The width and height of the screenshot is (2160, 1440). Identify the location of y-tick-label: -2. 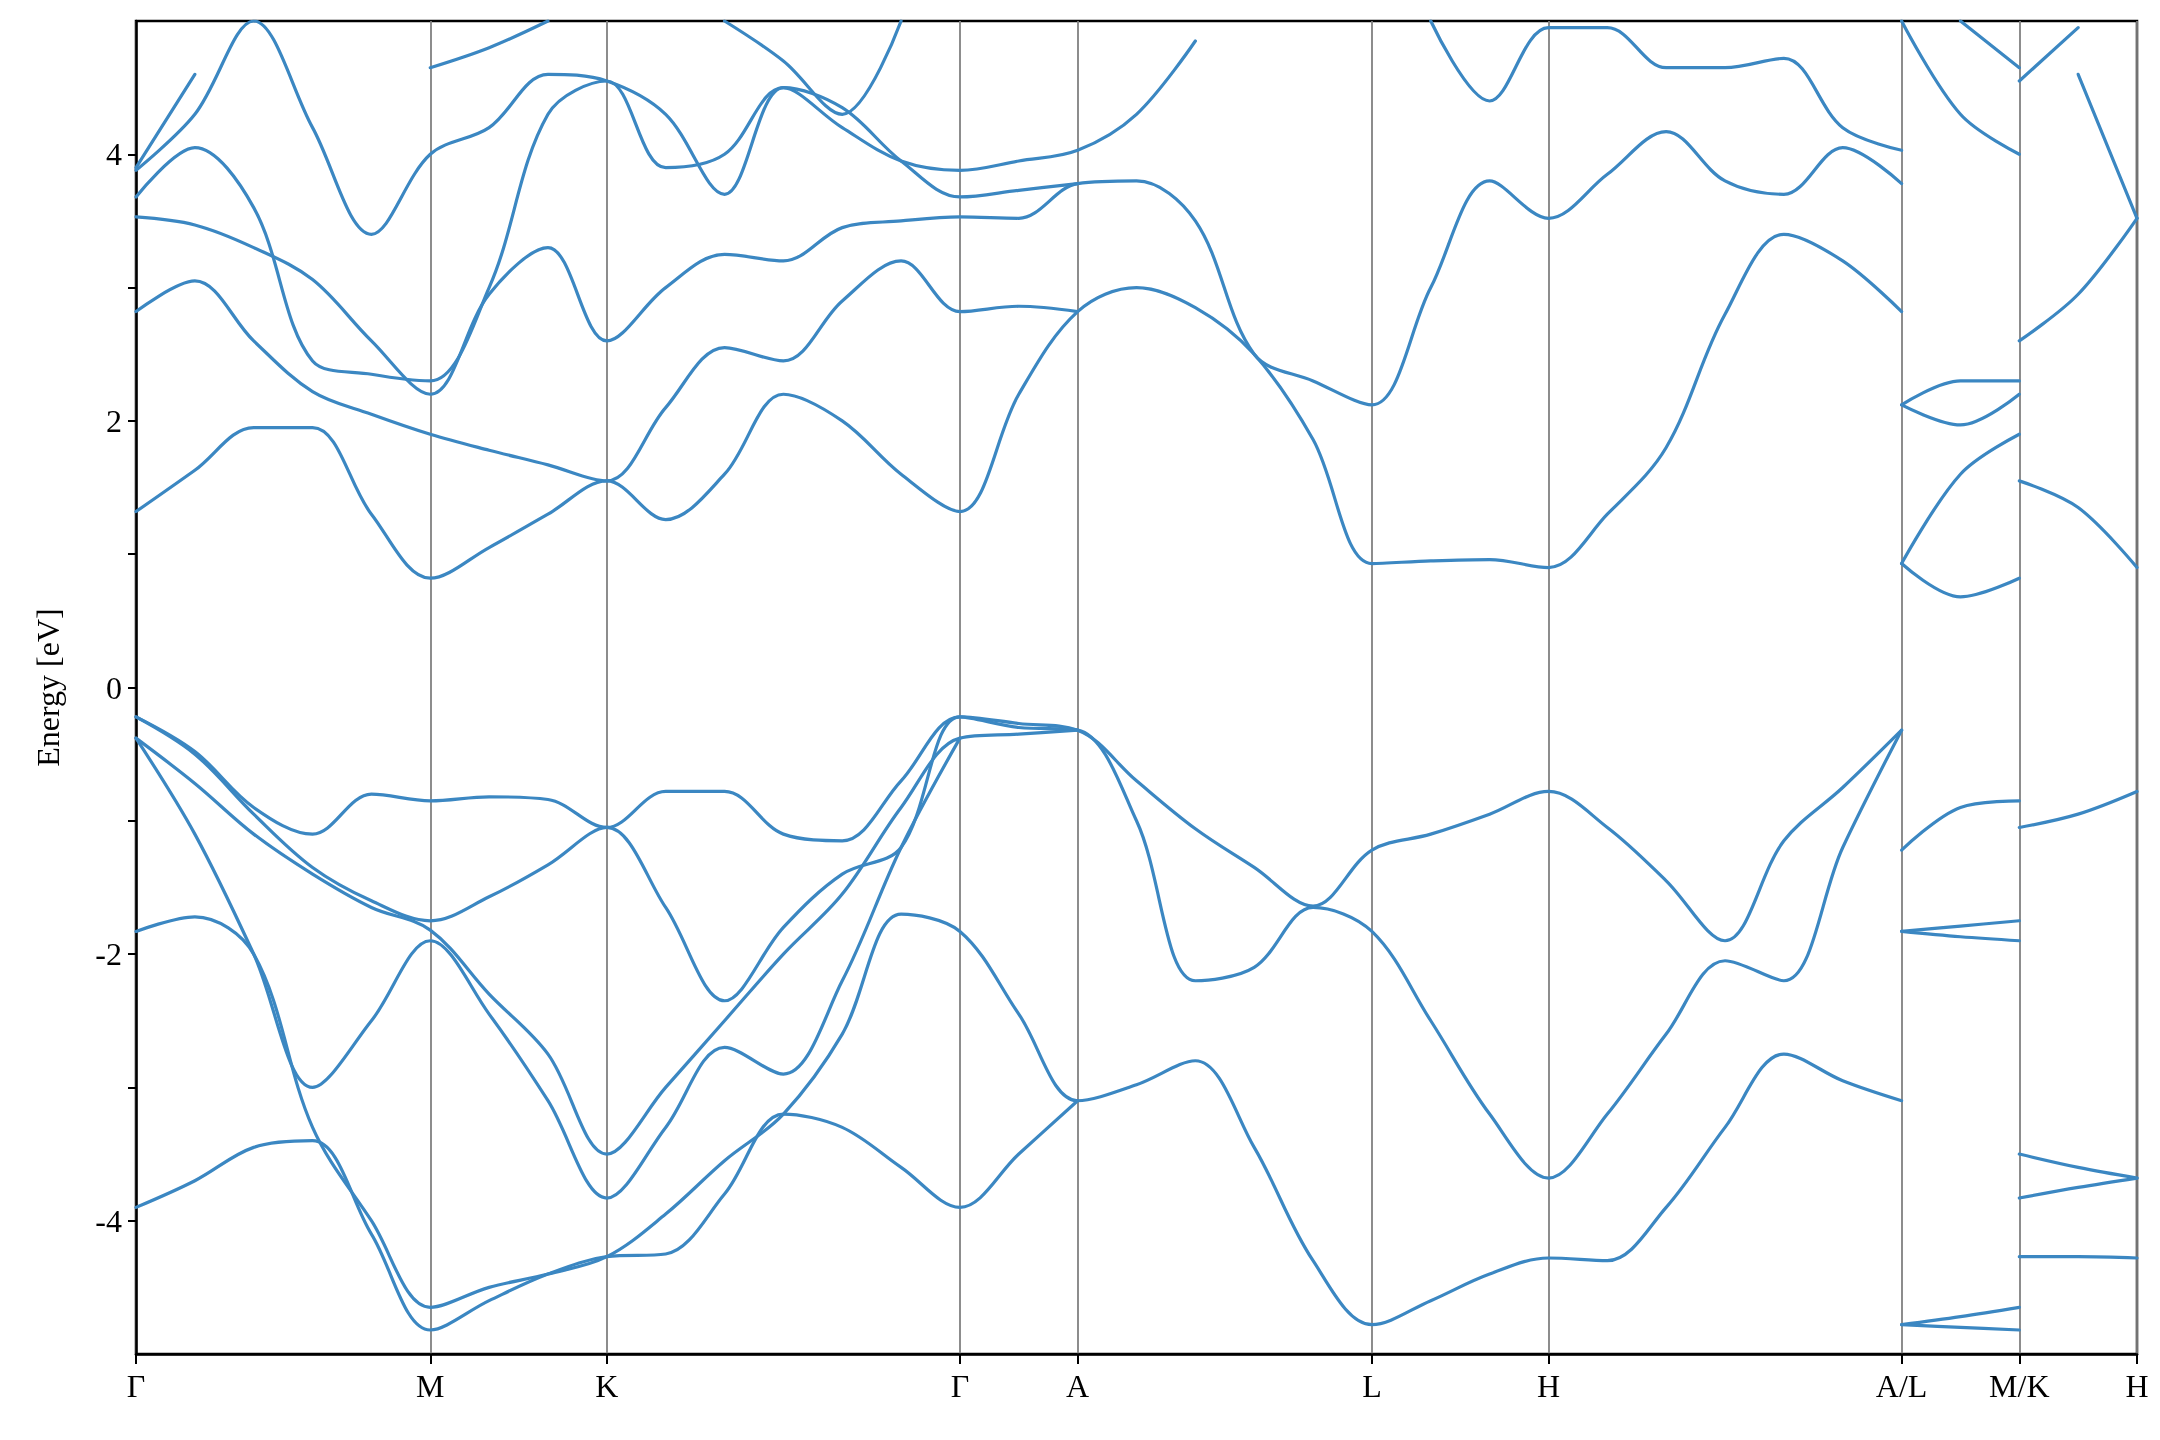
(108, 954).